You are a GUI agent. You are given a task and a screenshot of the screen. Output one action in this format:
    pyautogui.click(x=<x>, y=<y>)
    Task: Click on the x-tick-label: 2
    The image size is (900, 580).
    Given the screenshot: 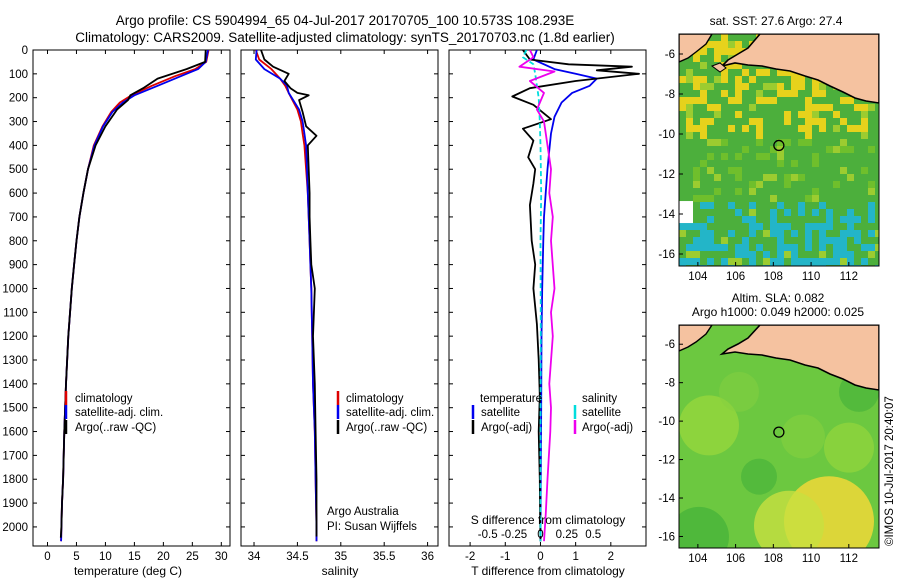 What is the action you would take?
    pyautogui.click(x=611, y=557)
    